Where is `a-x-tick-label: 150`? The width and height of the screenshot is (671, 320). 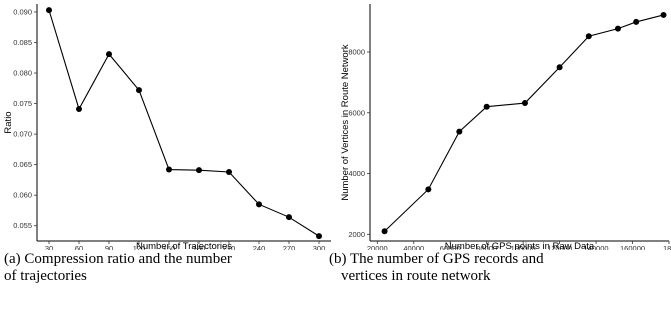
a-x-tick-label: 150 is located at coordinates (169, 247).